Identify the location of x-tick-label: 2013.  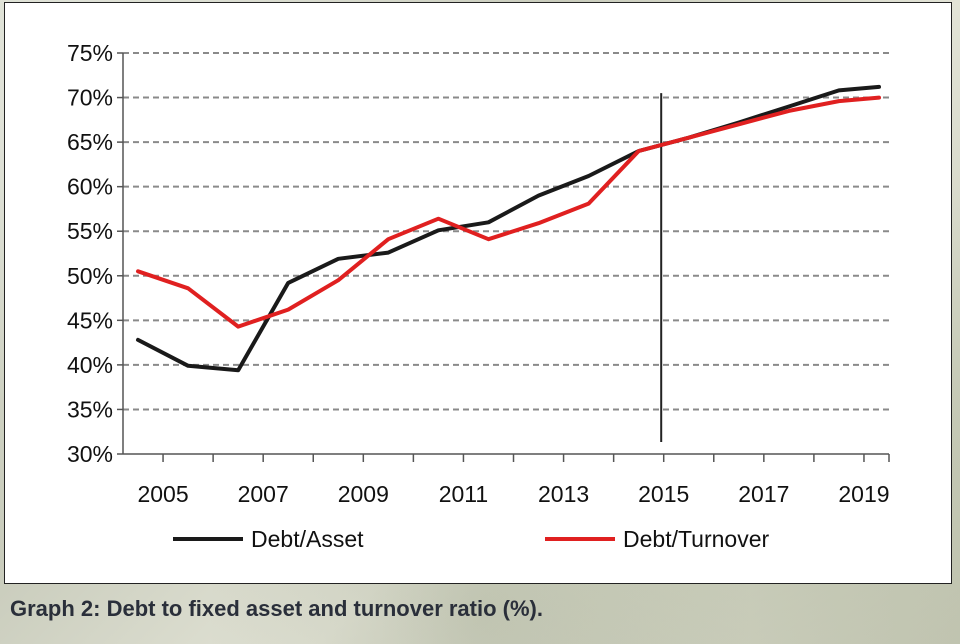
(563, 494).